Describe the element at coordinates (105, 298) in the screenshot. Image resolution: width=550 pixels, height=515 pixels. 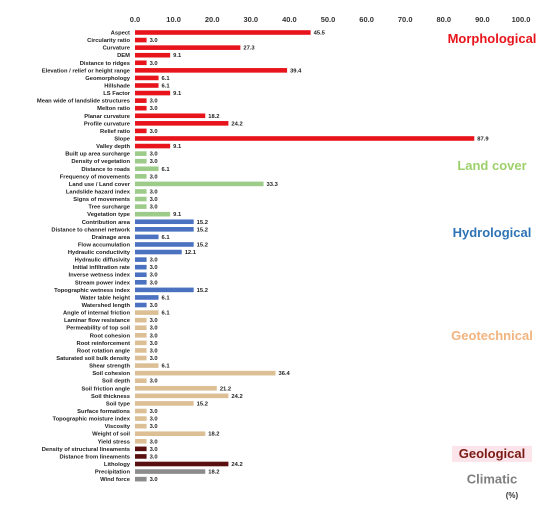
I see `category-label: Water table height` at that location.